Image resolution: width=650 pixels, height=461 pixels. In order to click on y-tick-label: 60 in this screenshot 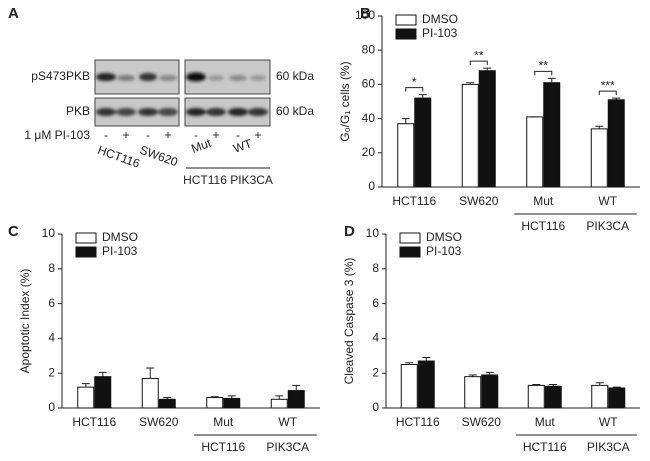, I will do `click(369, 84)`.